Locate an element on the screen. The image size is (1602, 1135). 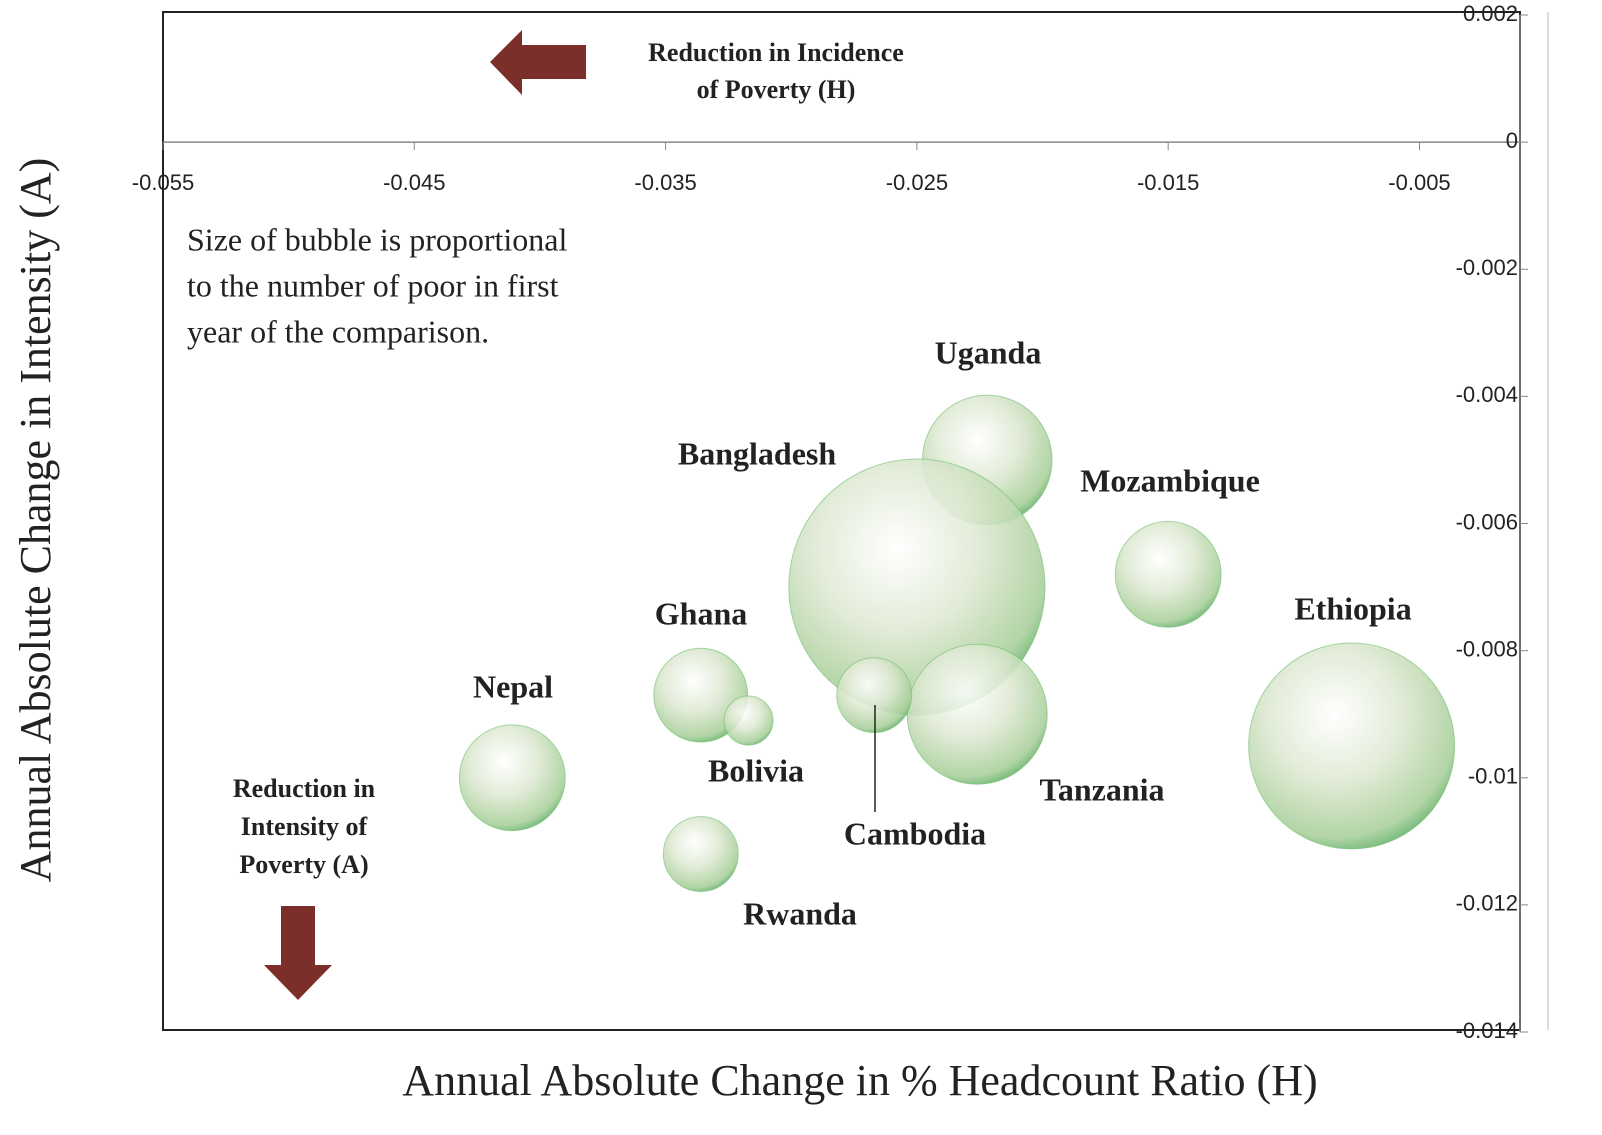
y-tick-label: -0.008 is located at coordinates (1487, 648).